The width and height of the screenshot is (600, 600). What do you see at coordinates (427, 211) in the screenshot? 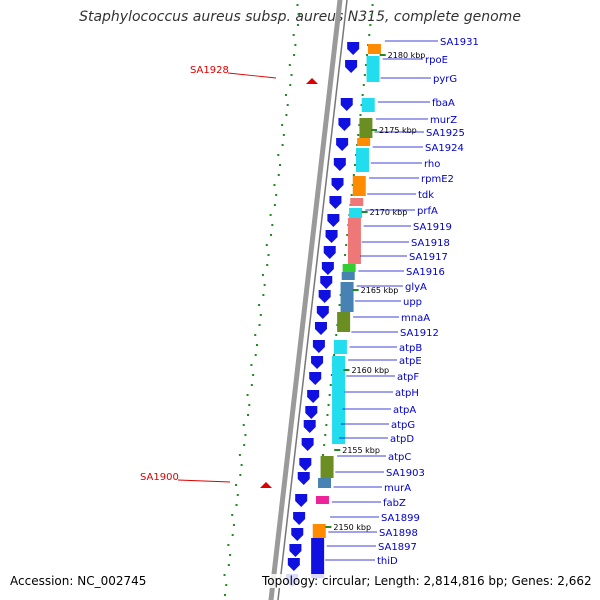
I see `gene-label: prfA` at bounding box center [427, 211].